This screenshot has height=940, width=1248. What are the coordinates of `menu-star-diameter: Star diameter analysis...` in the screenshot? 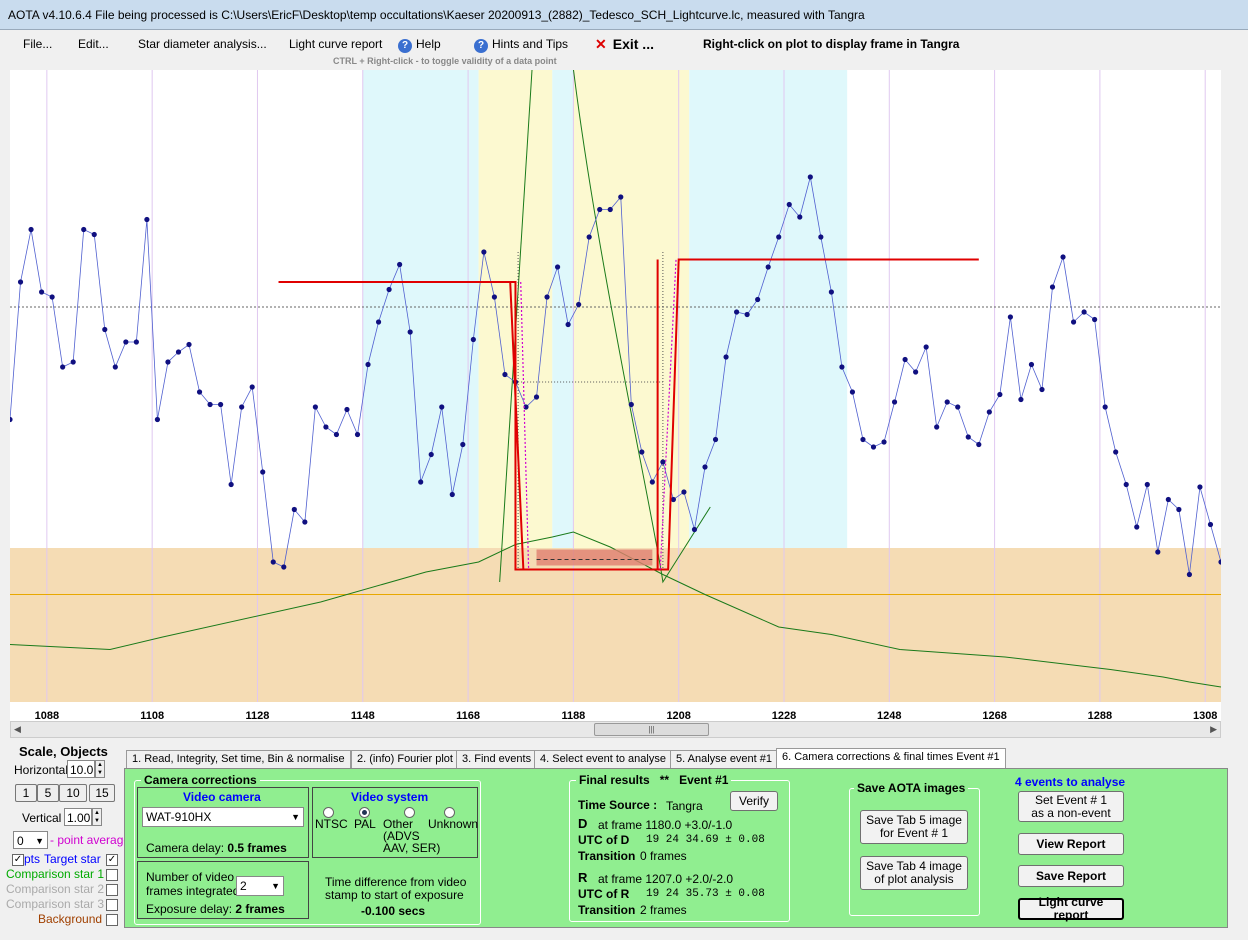 It's located at (202, 44).